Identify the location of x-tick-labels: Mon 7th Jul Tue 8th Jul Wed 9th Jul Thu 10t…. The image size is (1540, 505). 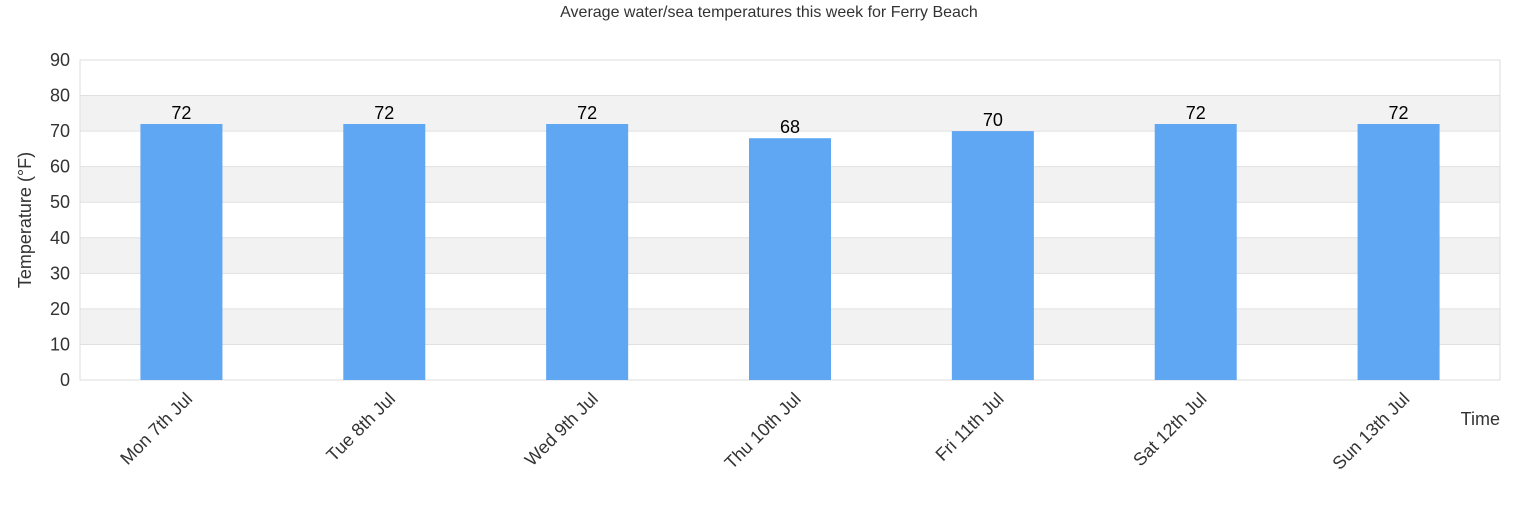
(764, 431).